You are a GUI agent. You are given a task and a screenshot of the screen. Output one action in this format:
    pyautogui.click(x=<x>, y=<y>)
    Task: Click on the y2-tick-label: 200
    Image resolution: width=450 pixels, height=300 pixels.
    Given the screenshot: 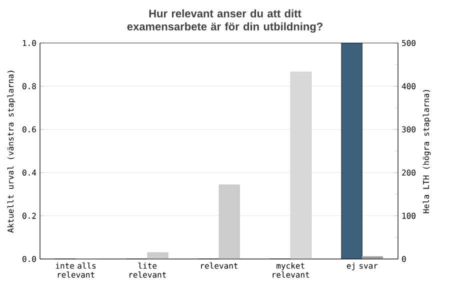 What is the action you would take?
    pyautogui.click(x=409, y=173)
    